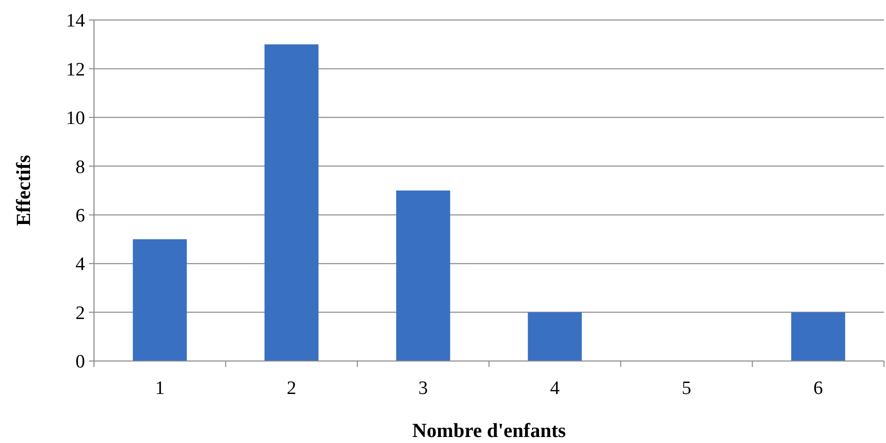  Describe the element at coordinates (489, 431) in the screenshot. I see `x-axis-title: Nombre d'enfants` at that location.